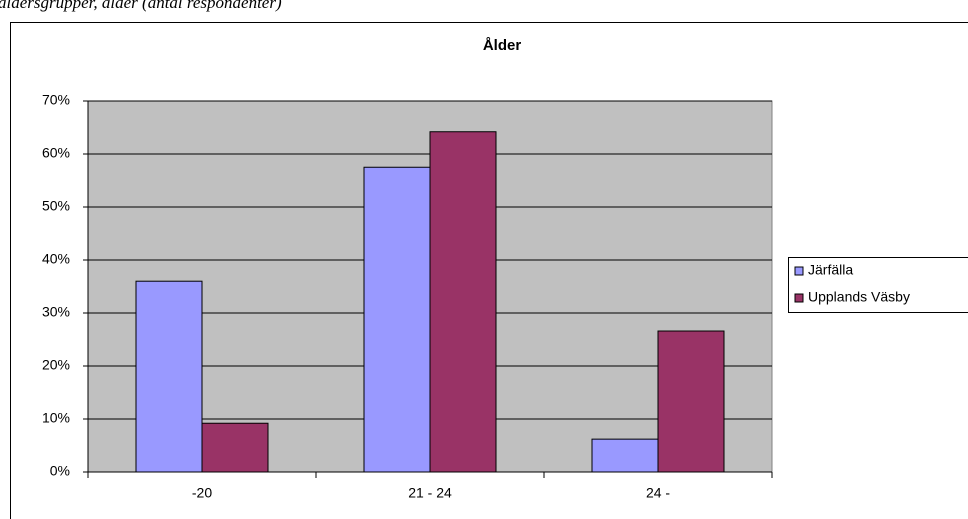  I want to click on x-tick-label: 21 - 24, so click(430, 493).